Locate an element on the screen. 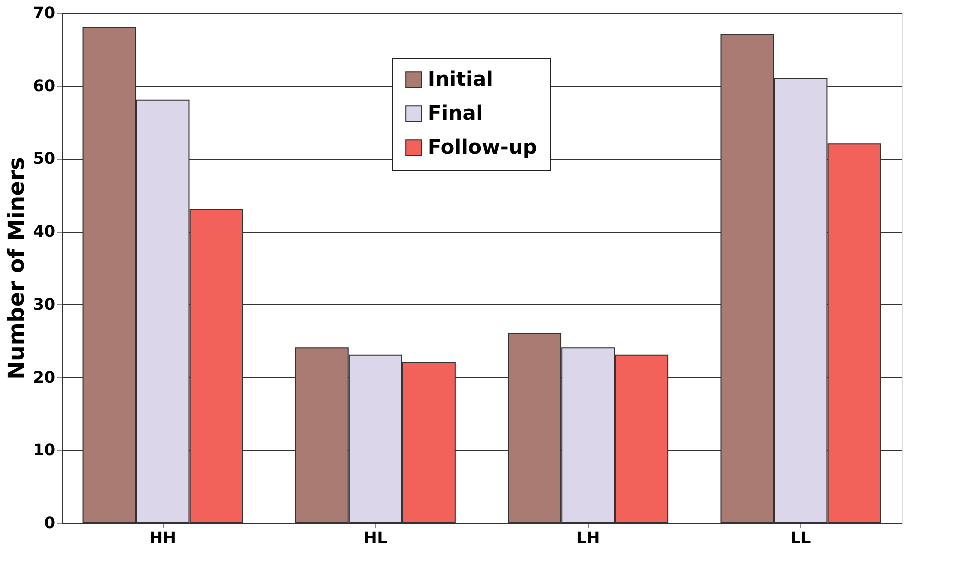  legend-label: Follow-up is located at coordinates (483, 147).